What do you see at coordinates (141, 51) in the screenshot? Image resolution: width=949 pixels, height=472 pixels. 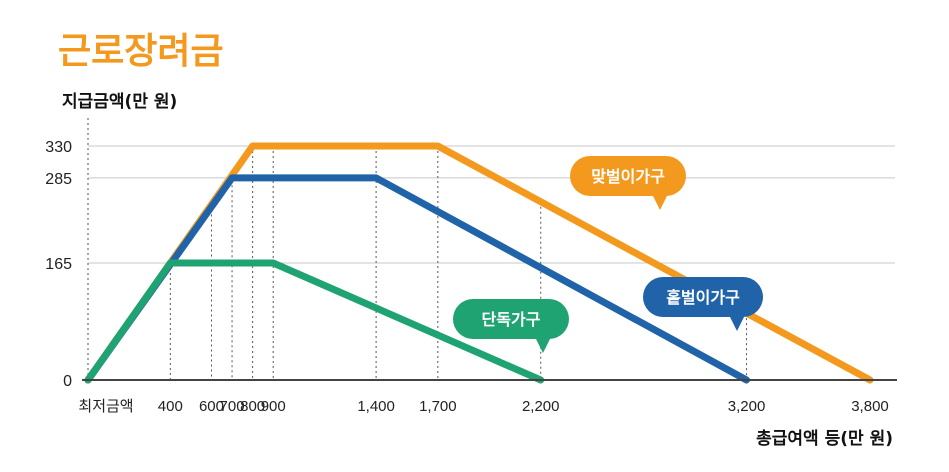 I see `chart-title: 근로장려금` at bounding box center [141, 51].